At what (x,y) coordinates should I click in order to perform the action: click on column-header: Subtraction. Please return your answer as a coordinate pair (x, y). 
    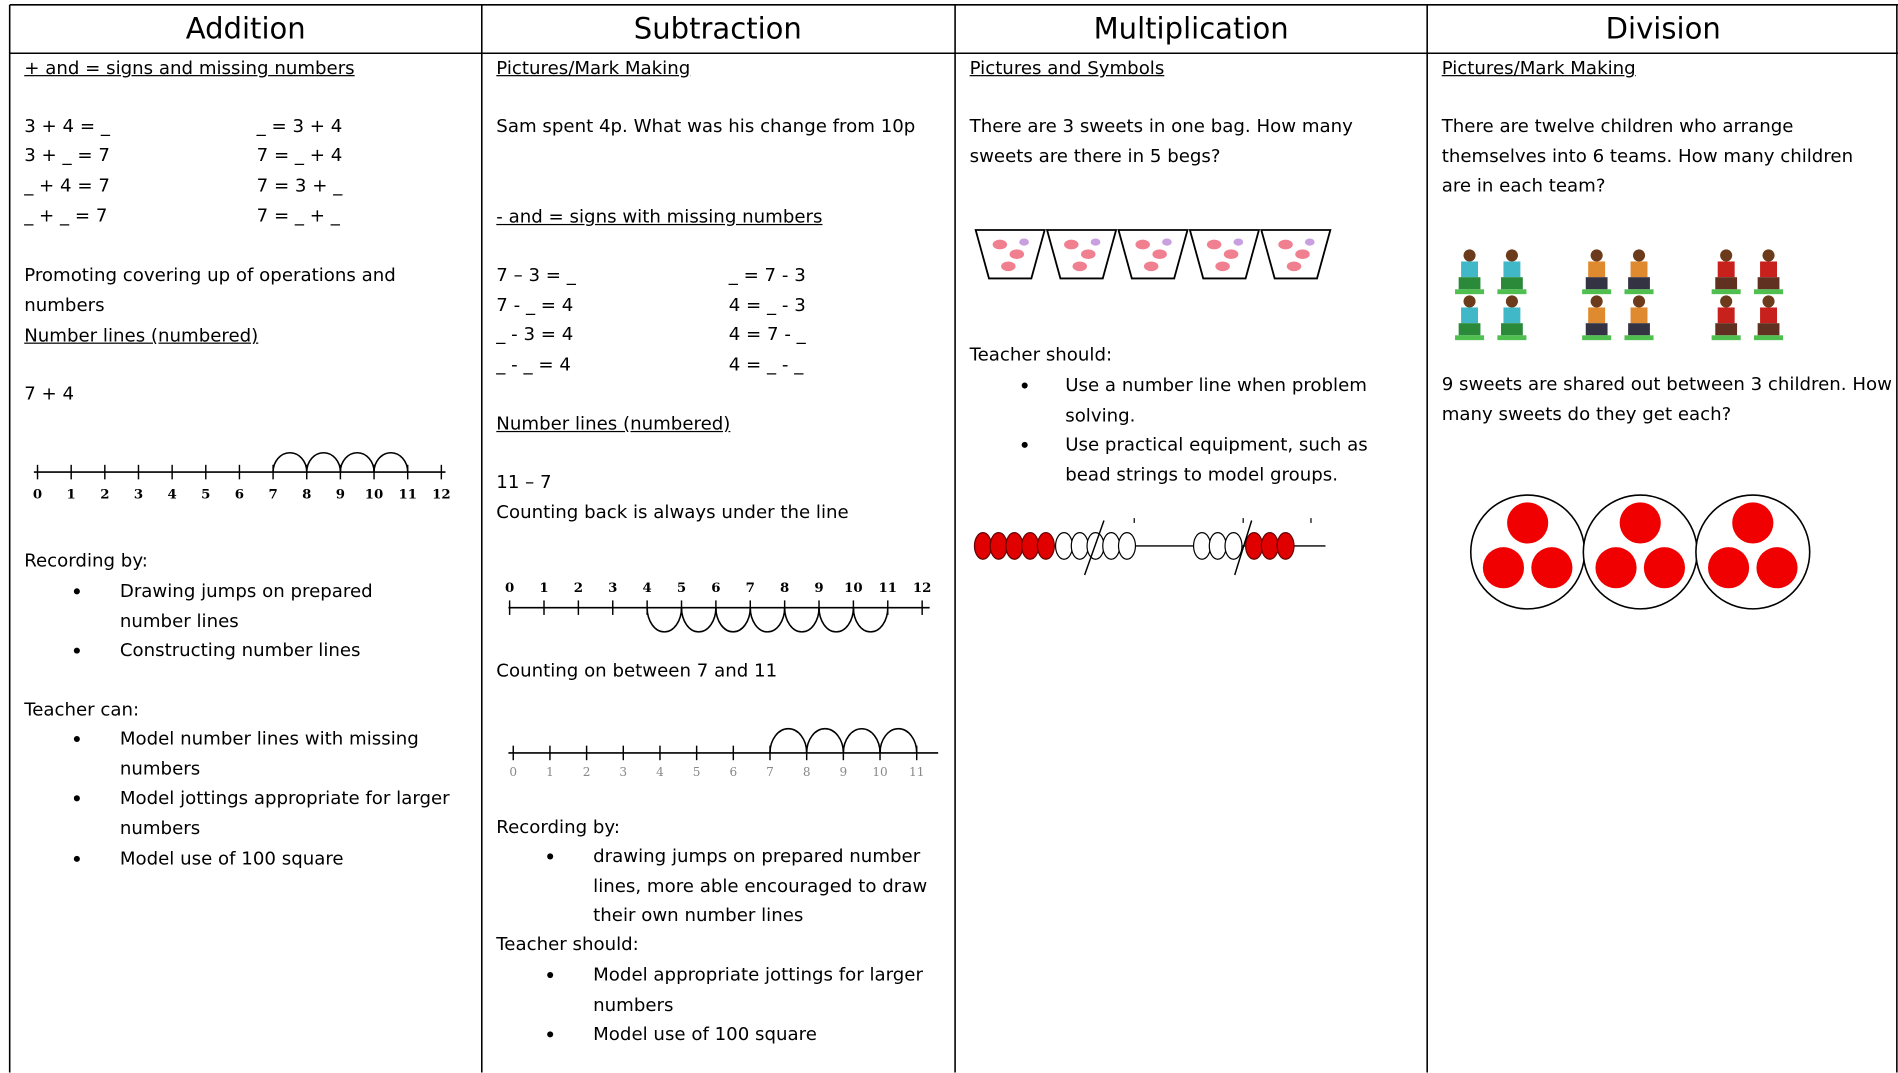
    Looking at the image, I should click on (717, 29).